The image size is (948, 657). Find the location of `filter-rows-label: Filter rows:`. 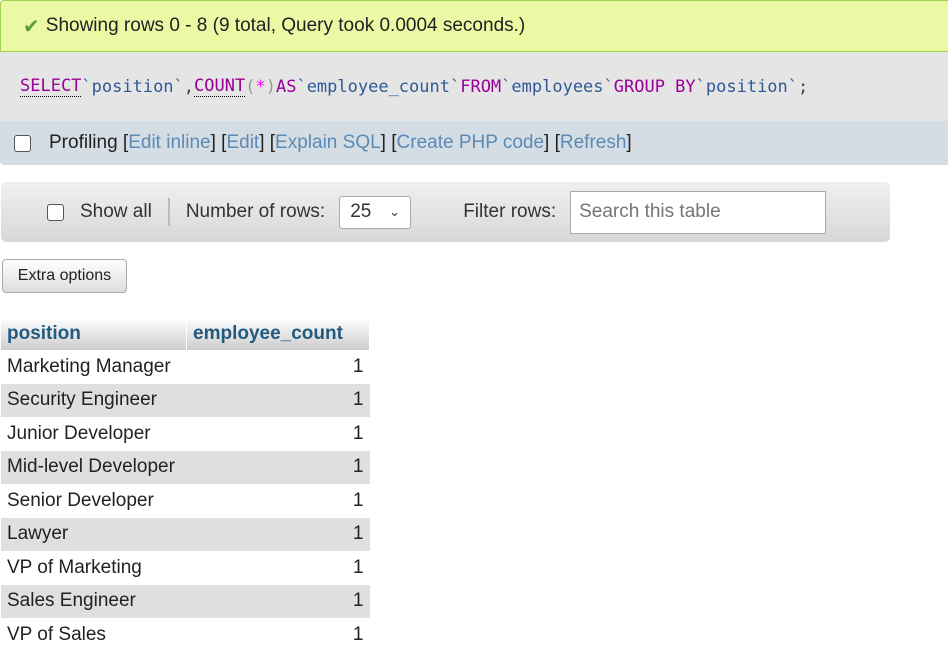

filter-rows-label: Filter rows: is located at coordinates (510, 211).